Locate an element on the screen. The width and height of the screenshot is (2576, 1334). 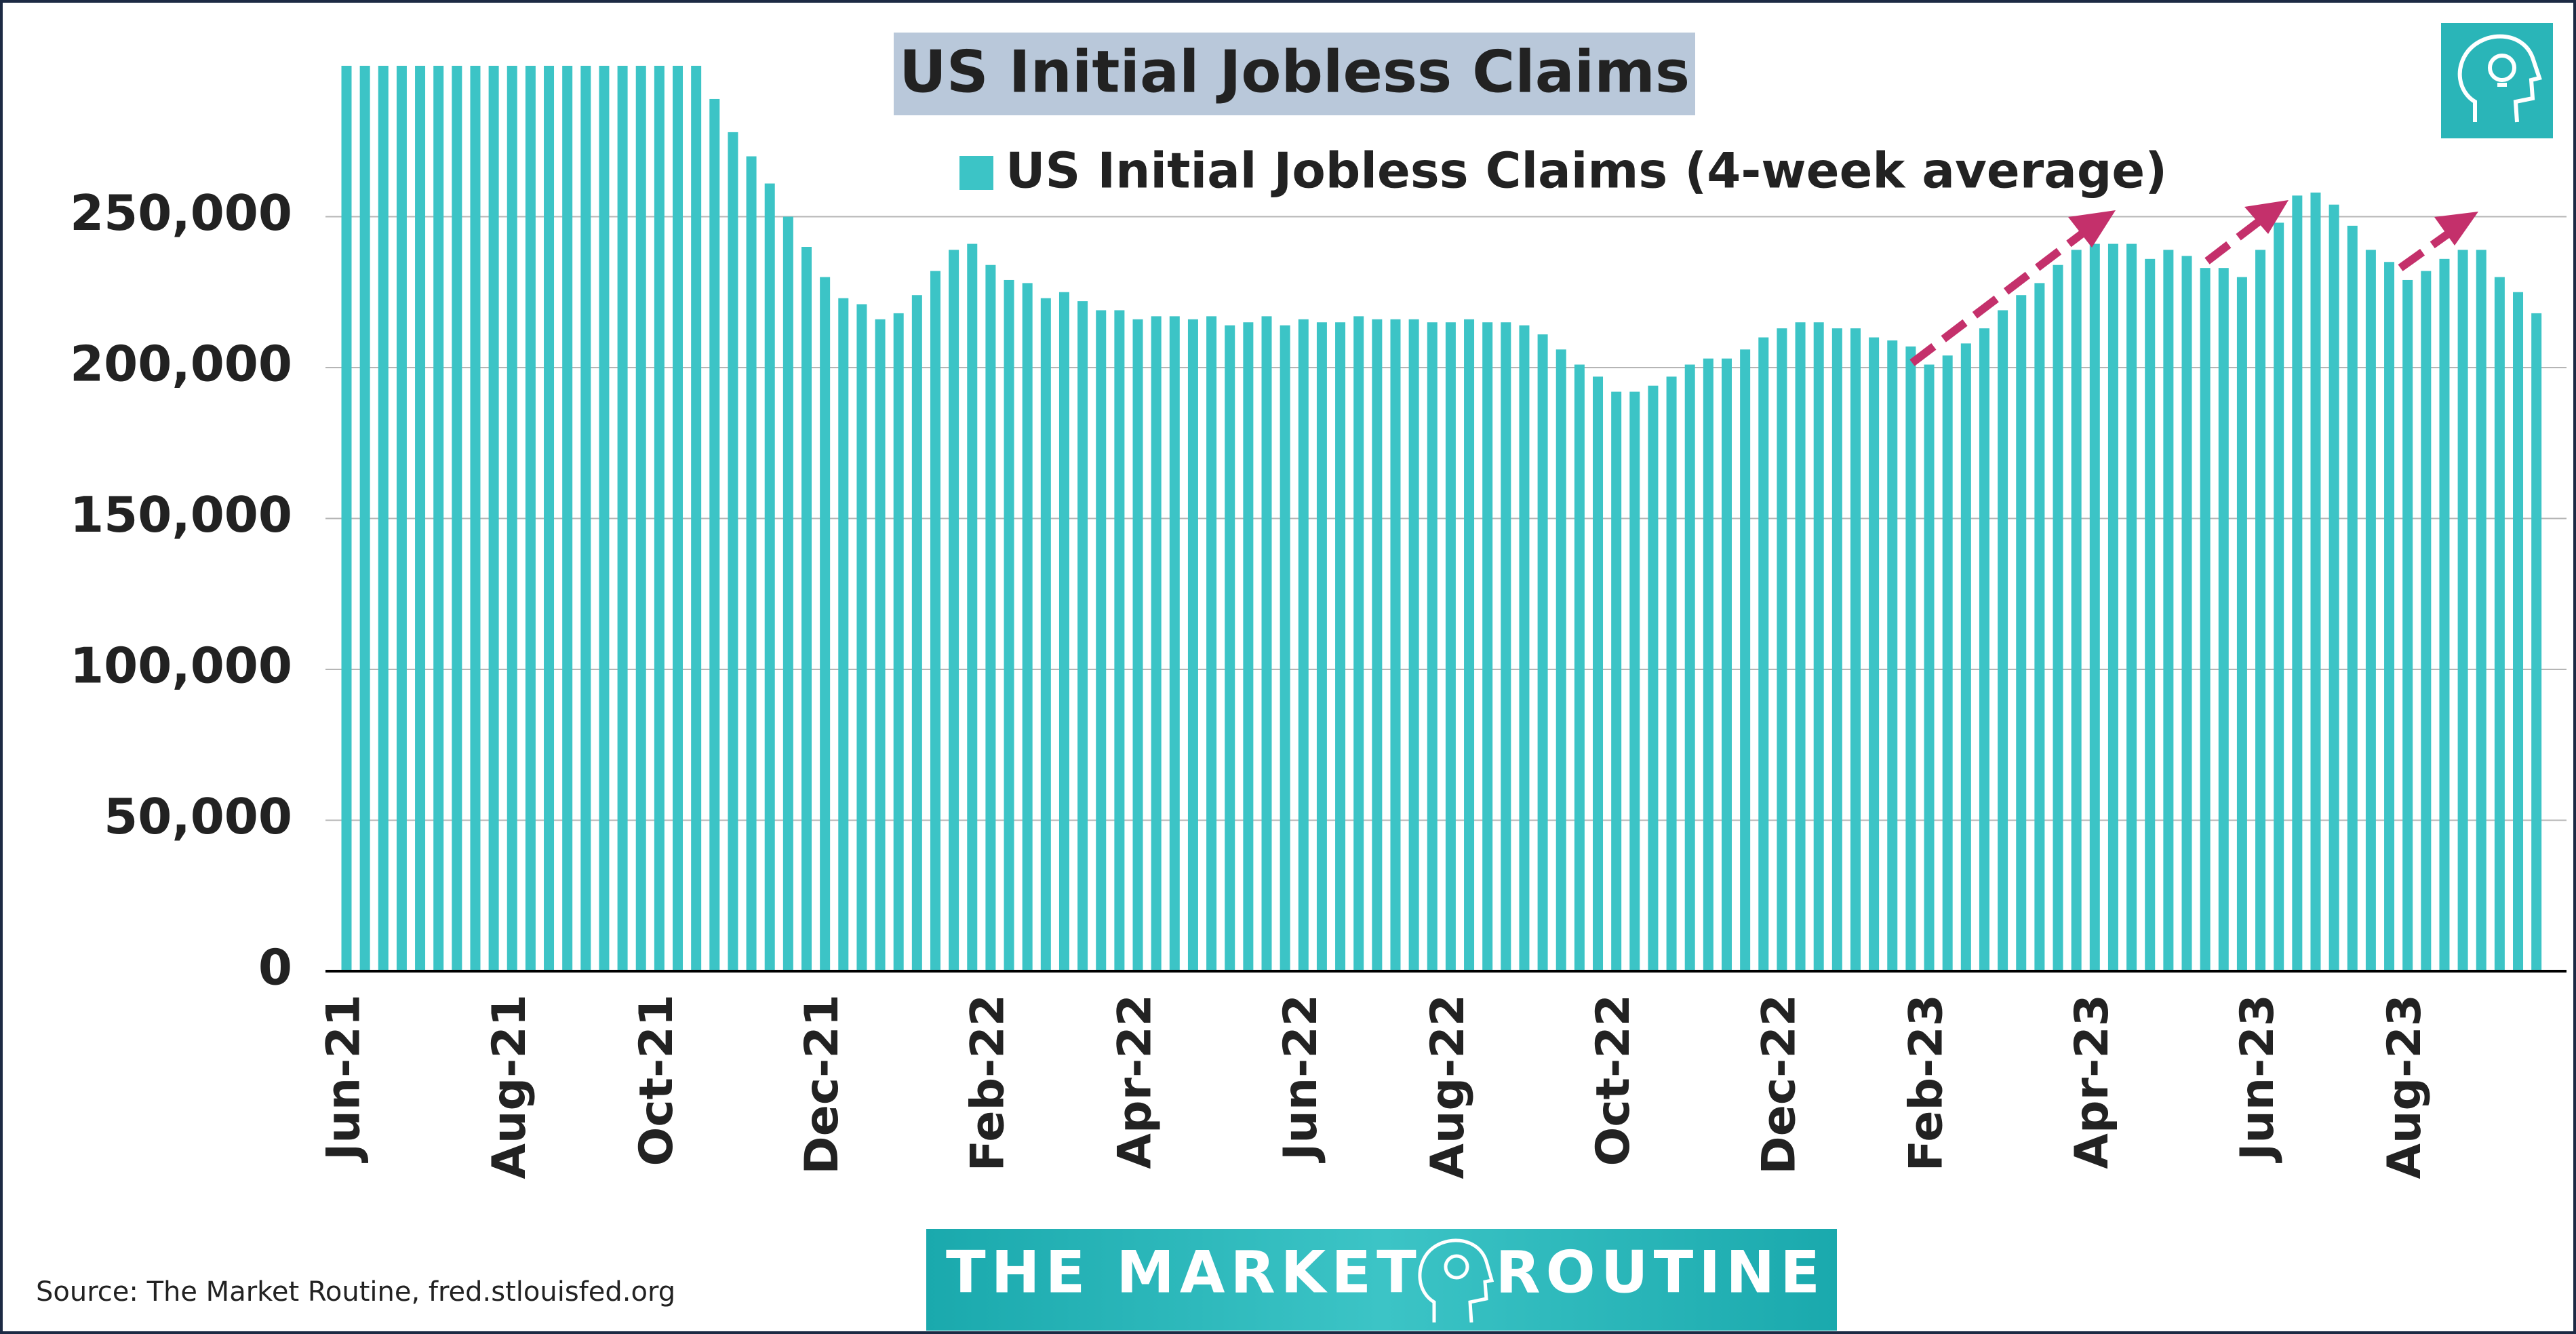
x-tick-label: Aug-23 is located at coordinates (2405, 1086).